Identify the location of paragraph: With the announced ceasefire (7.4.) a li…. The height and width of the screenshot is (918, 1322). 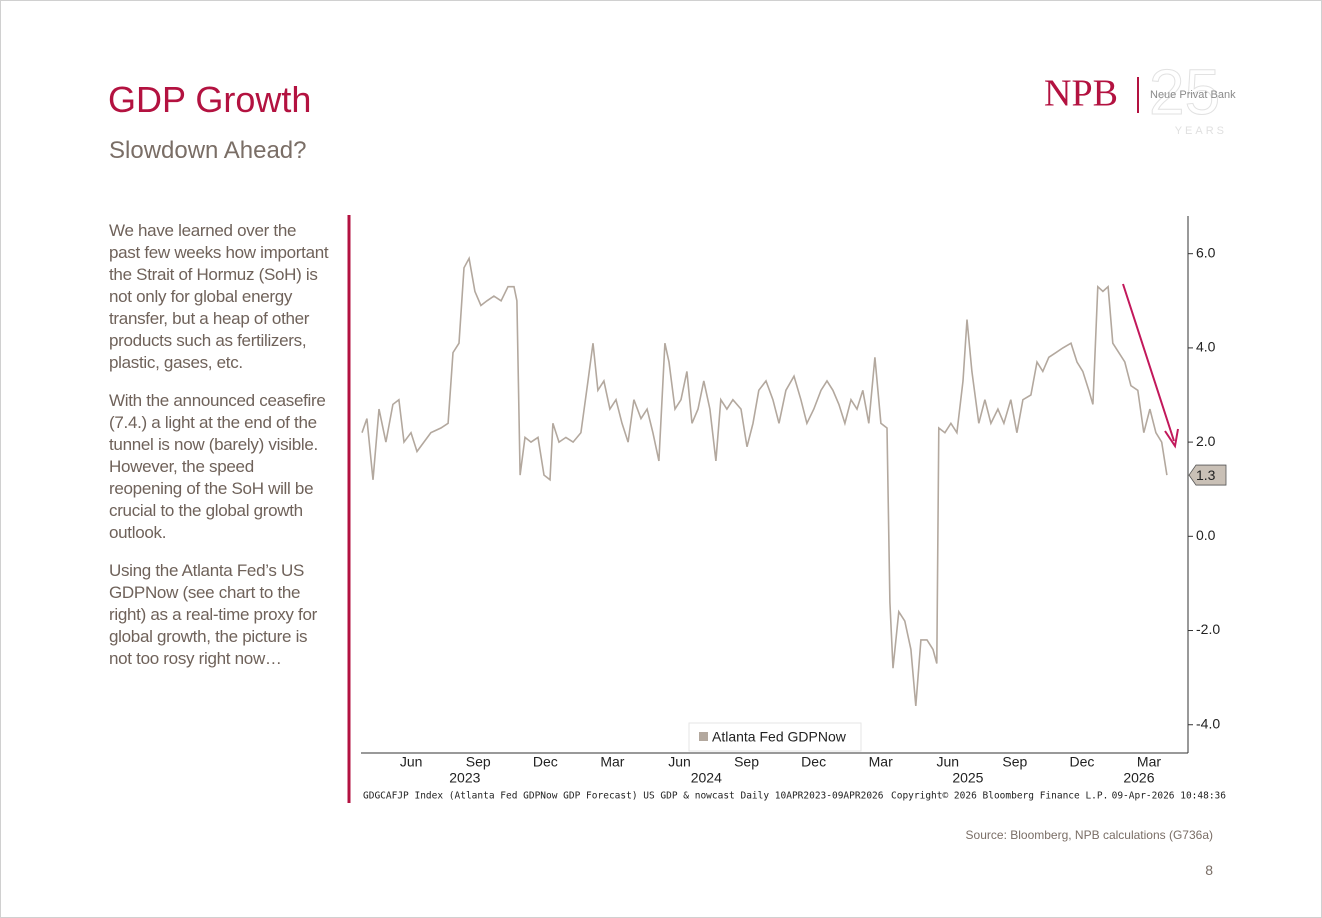
(217, 466).